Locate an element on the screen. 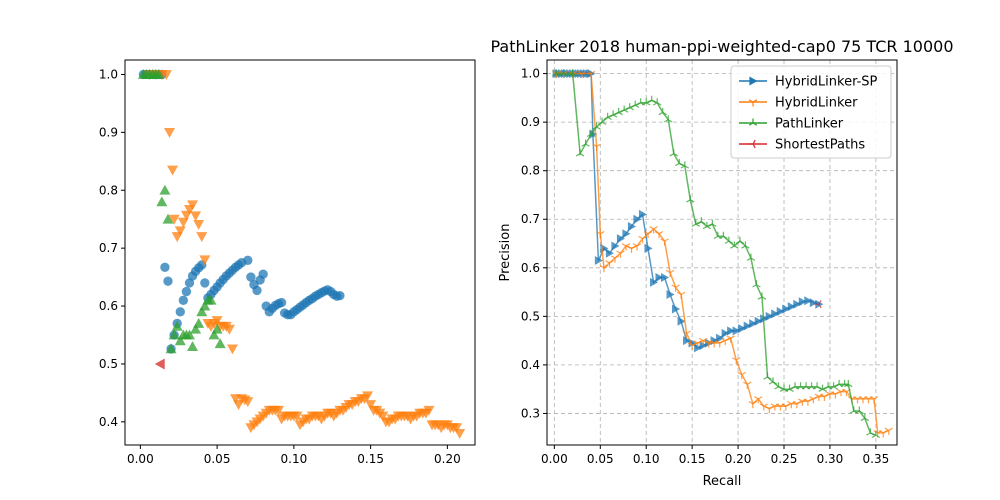  right-y-tick-label: 1.0 is located at coordinates (530, 74).